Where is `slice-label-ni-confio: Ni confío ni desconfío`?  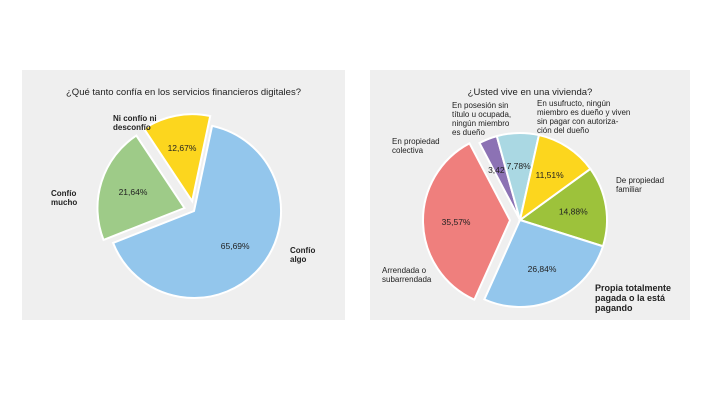
slice-label-ni-confio: Ni confío ni desconfío is located at coordinates (135, 123).